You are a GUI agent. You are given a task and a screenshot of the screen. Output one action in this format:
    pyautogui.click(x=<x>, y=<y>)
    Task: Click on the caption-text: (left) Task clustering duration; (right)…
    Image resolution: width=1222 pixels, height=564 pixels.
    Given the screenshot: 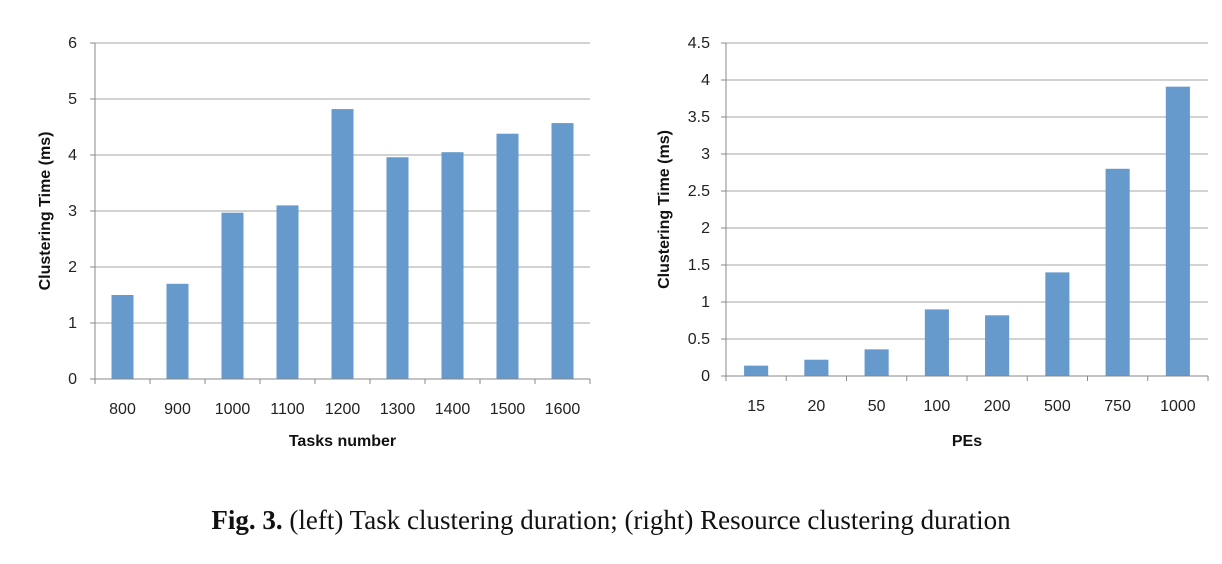 What is the action you would take?
    pyautogui.click(x=646, y=520)
    